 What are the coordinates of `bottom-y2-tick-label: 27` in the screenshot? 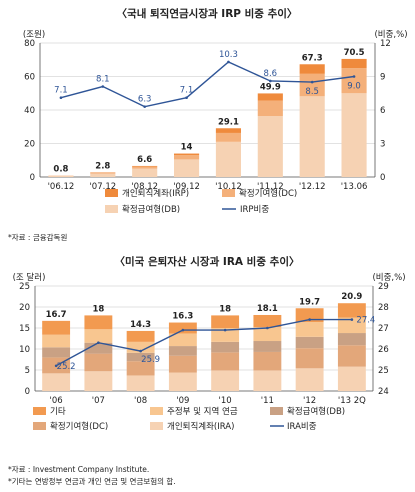 It's located at (383, 329).